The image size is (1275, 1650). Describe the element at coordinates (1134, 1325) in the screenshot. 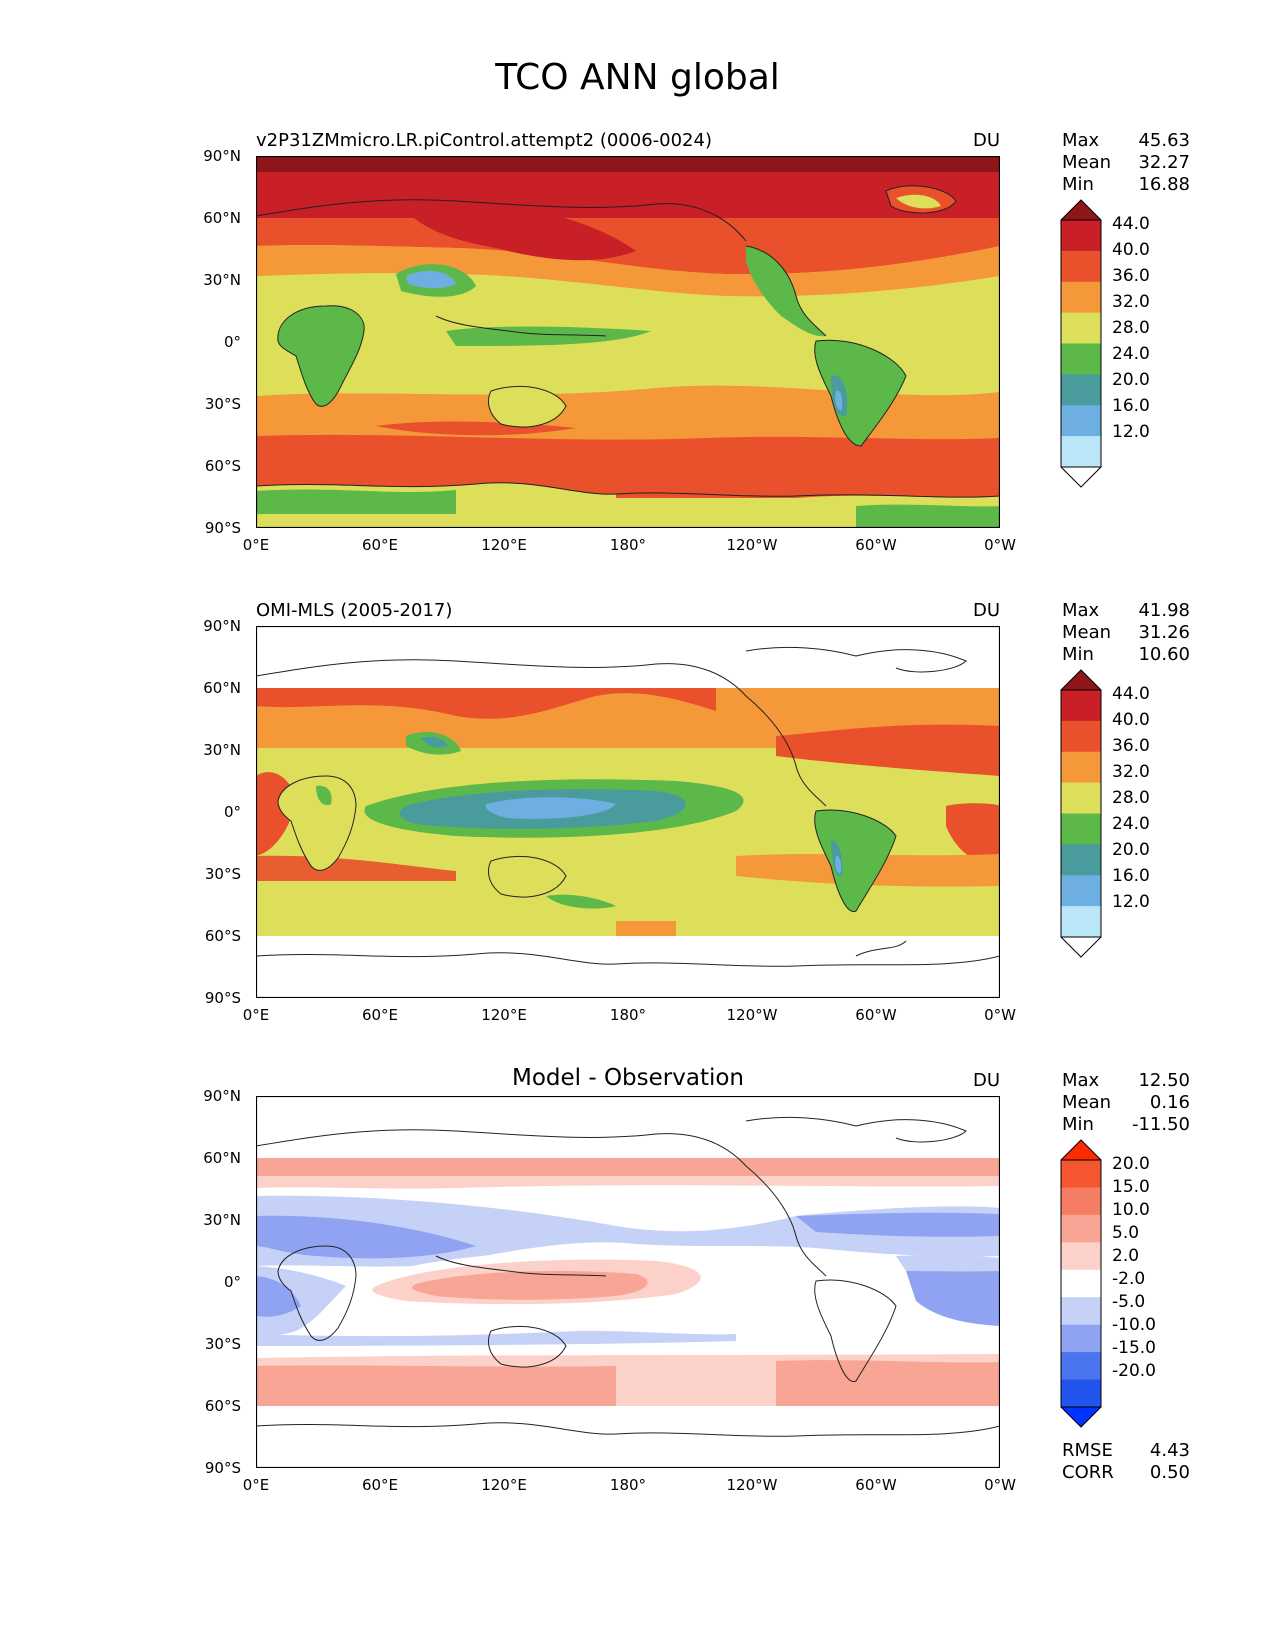

I see `colorbar-tick: -10.0` at that location.